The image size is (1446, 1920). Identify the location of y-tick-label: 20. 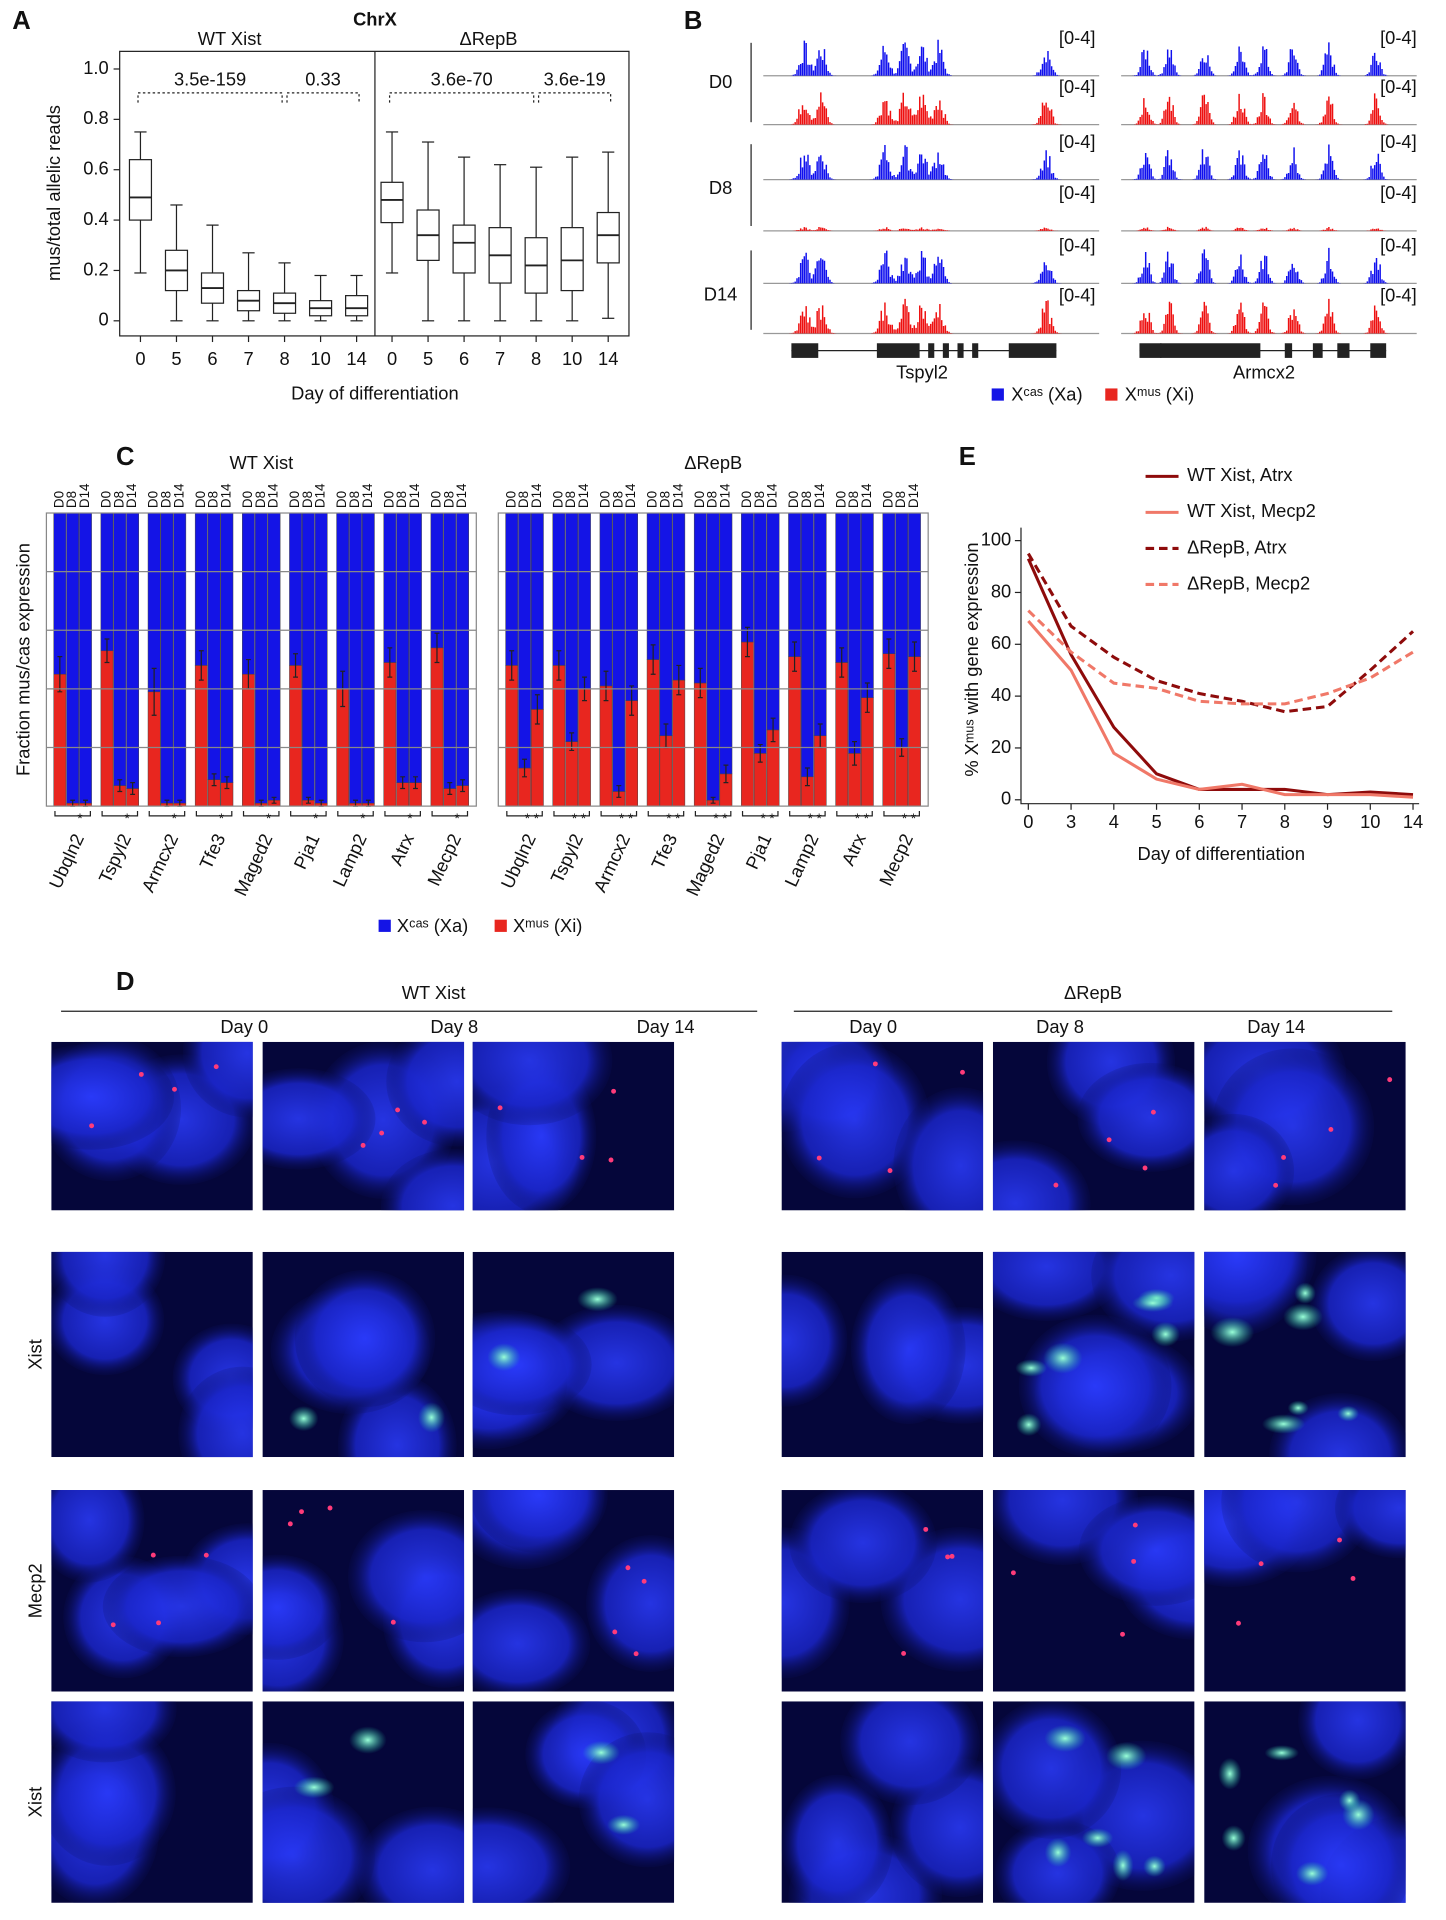
(1001, 746).